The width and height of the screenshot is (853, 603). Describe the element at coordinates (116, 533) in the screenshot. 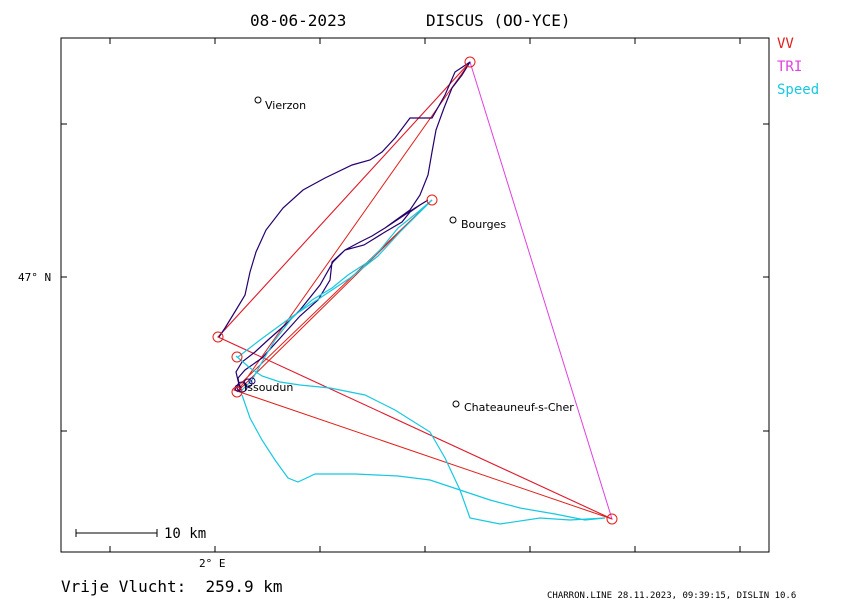

I see `scale-bar` at that location.